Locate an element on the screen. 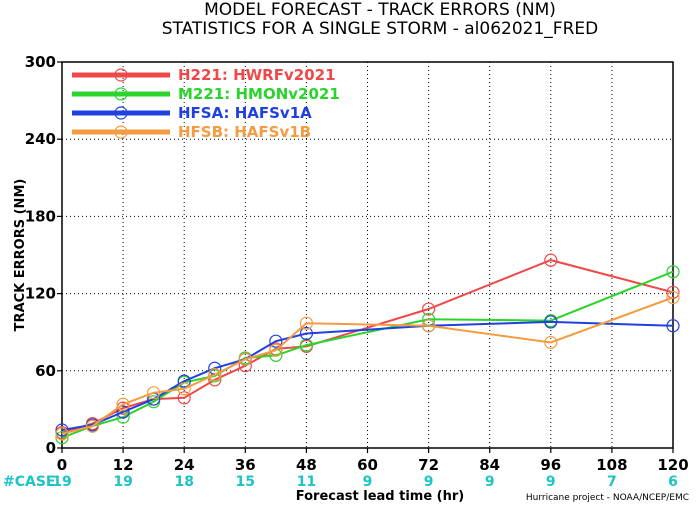  x-tick-label: 0 is located at coordinates (62, 465).